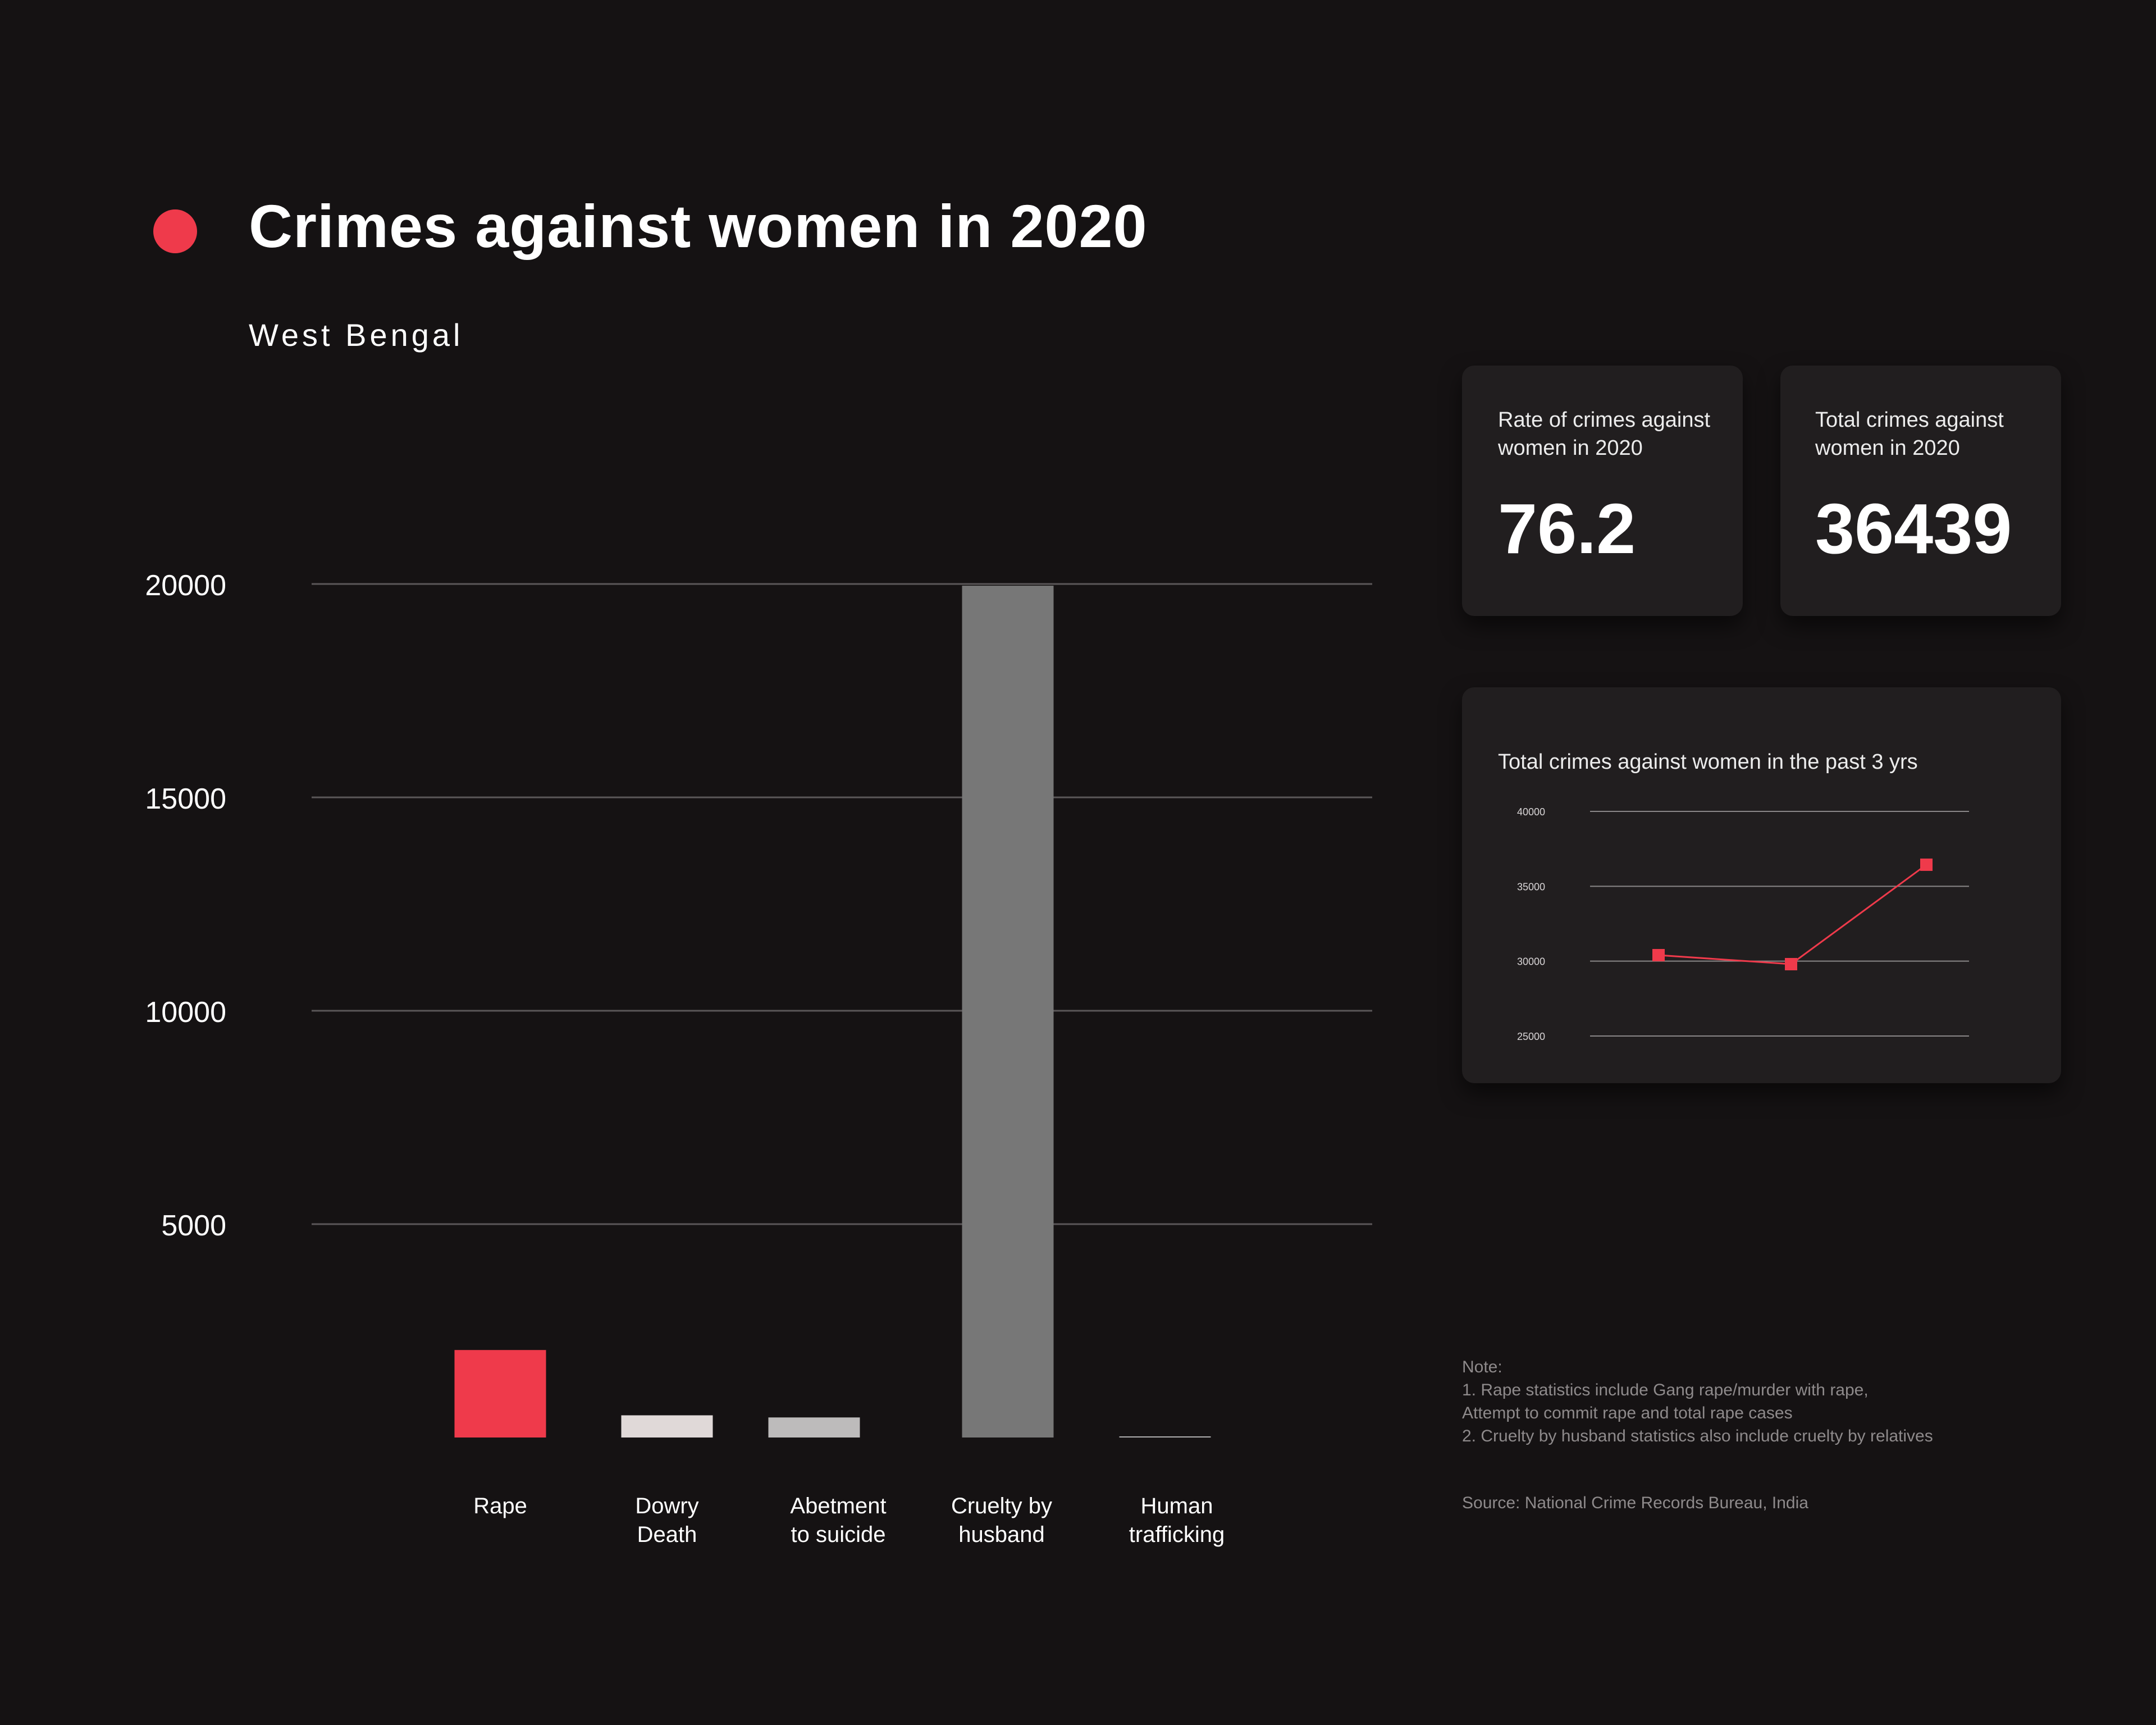 This screenshot has width=2156, height=1725. Describe the element at coordinates (838, 1534) in the screenshot. I see `x-tick-label: to suicide` at that location.